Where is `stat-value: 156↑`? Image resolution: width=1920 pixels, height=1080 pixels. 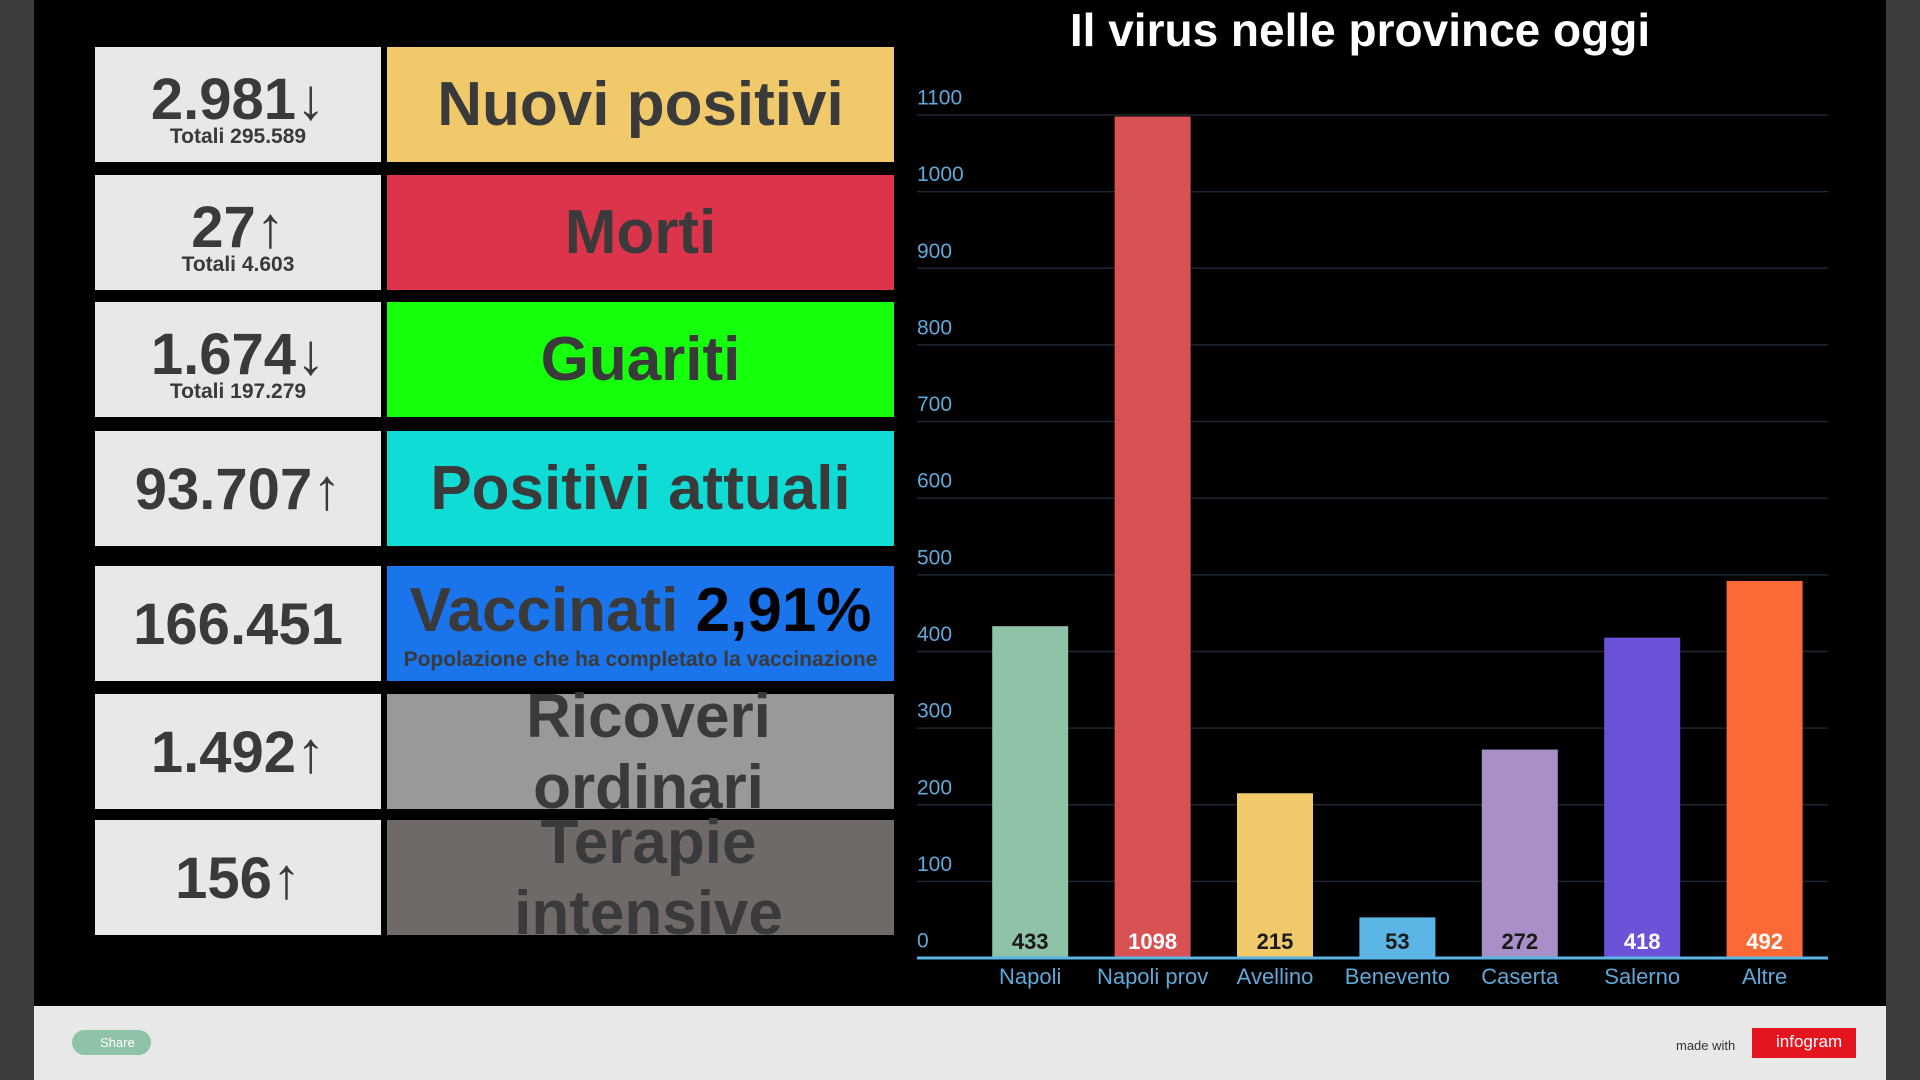
stat-value: 156↑ is located at coordinates (238, 878).